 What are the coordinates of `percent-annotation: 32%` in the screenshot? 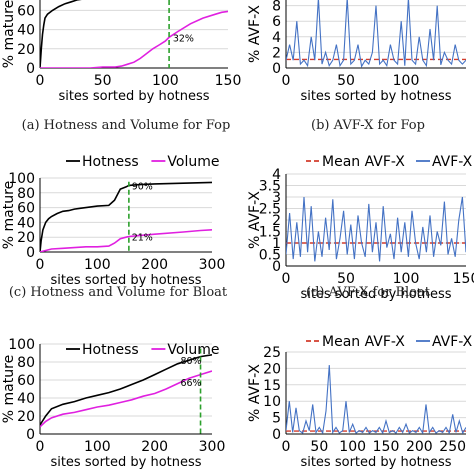 It's located at (183, 38).